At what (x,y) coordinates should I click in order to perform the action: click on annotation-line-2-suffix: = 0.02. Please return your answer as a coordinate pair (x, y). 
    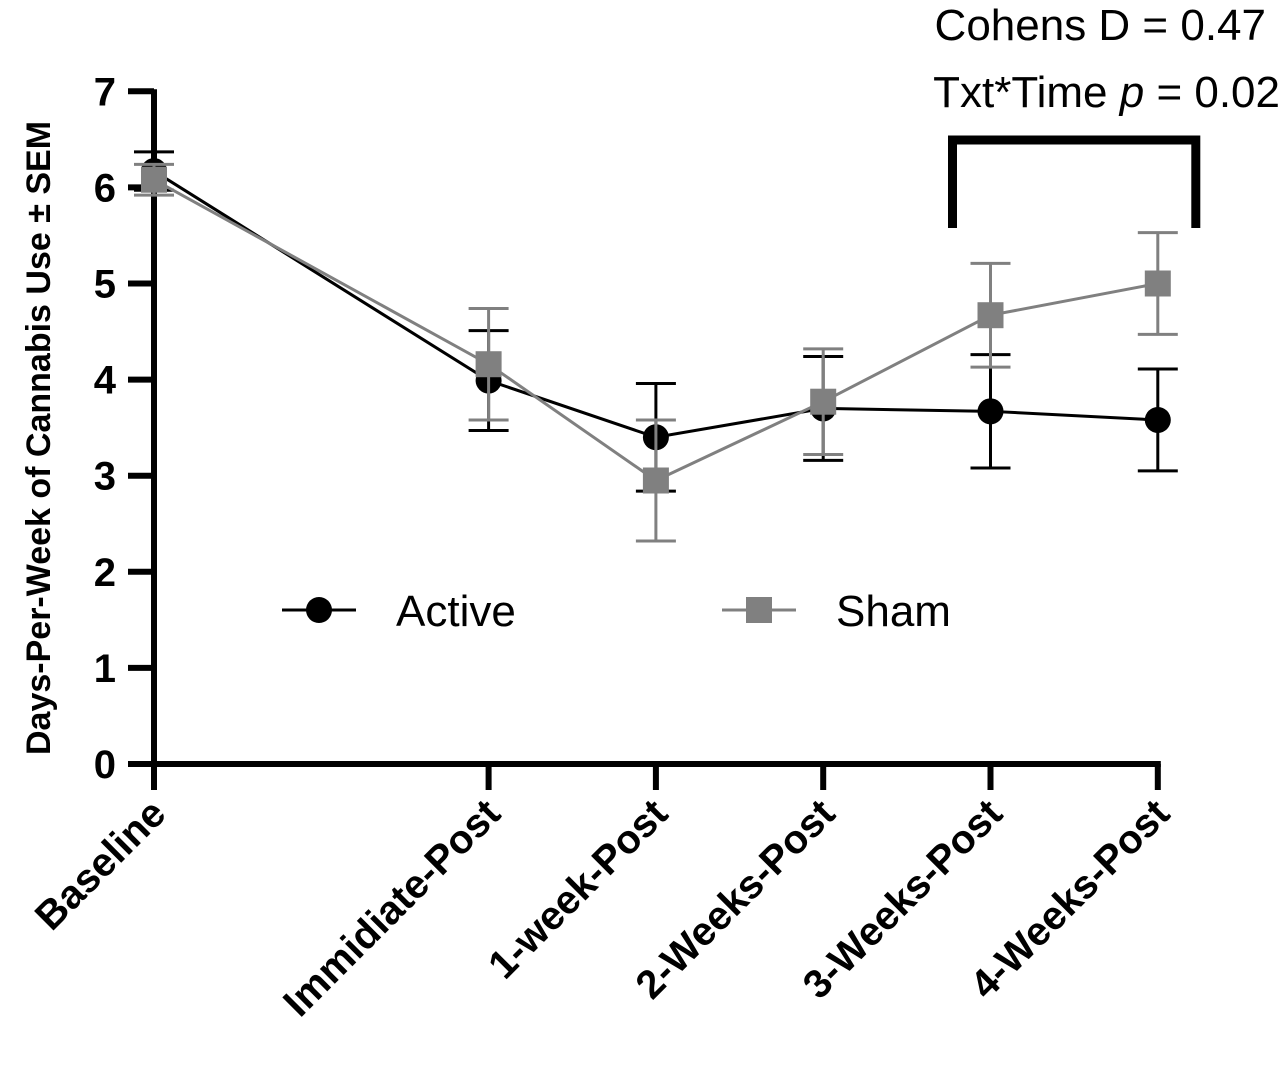
    Looking at the image, I should click on (1212, 92).